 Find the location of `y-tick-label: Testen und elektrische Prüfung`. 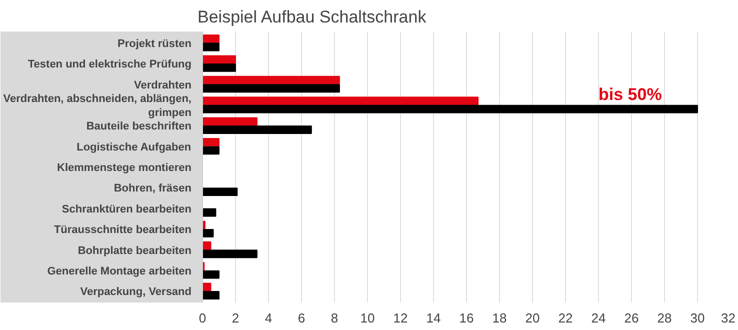

y-tick-label: Testen und elektrische Prüfung is located at coordinates (110, 64).